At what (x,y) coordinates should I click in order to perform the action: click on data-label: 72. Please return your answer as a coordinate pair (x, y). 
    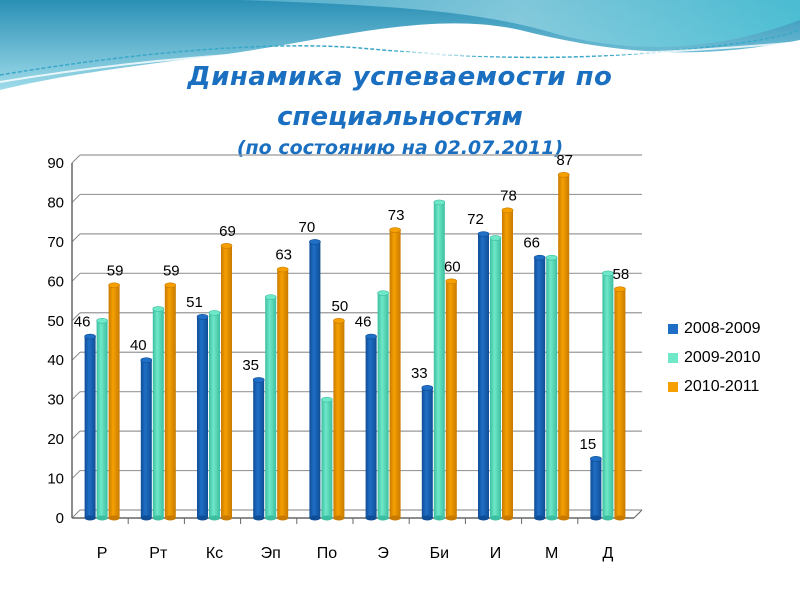
    Looking at the image, I should click on (475, 219).